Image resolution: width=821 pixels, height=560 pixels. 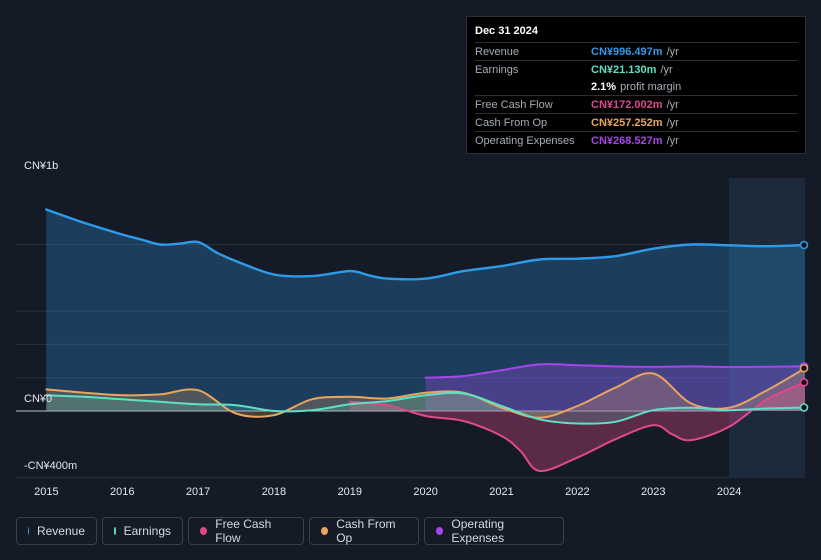 What do you see at coordinates (804, 407) in the screenshot?
I see `end-marker-earnings` at bounding box center [804, 407].